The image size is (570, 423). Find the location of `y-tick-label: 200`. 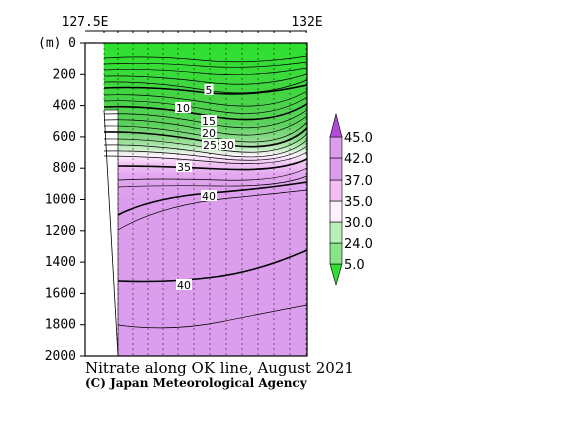

y-tick-label: 200 is located at coordinates (64, 74).